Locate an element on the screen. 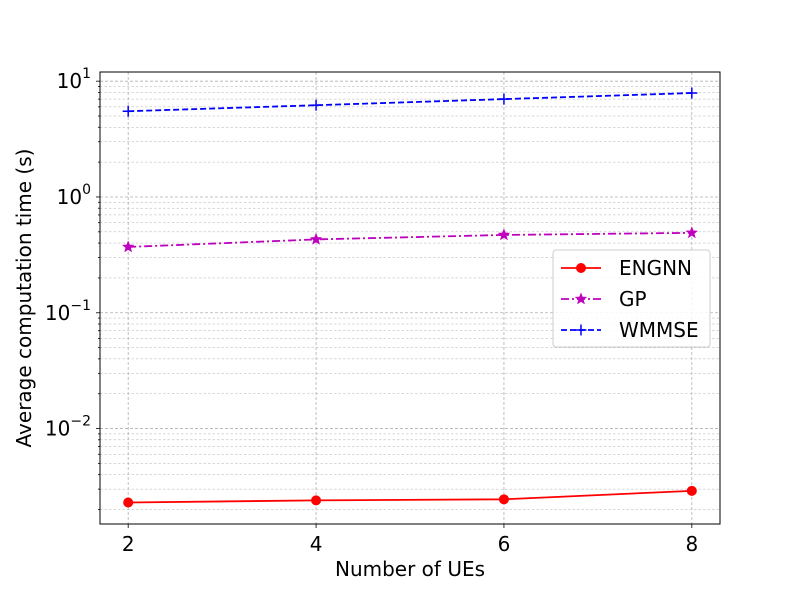 Image resolution: width=800 pixels, height=604 pixels. y-tick-label: 10⁻¹ is located at coordinates (68, 311).